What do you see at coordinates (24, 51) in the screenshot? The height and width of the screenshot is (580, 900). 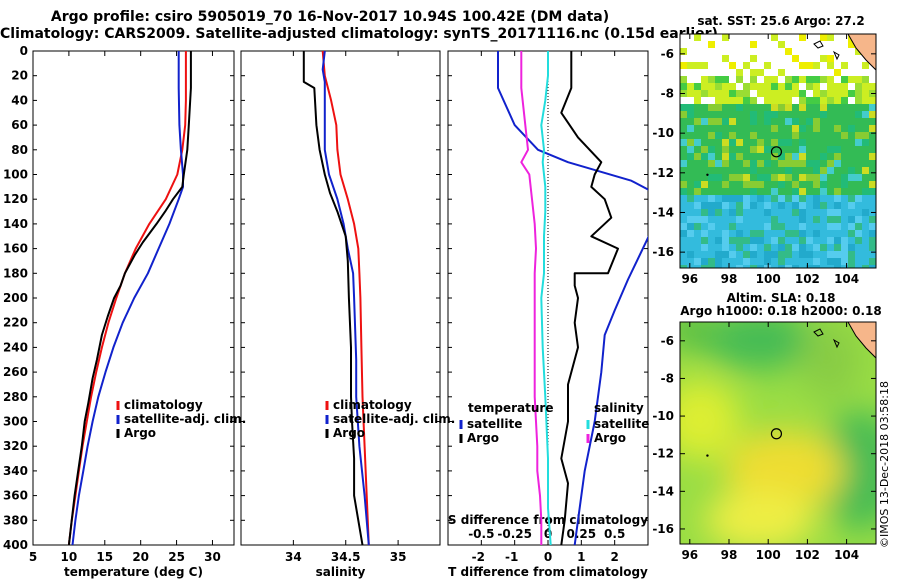 I see `depth-tick-label: 0` at bounding box center [24, 51].